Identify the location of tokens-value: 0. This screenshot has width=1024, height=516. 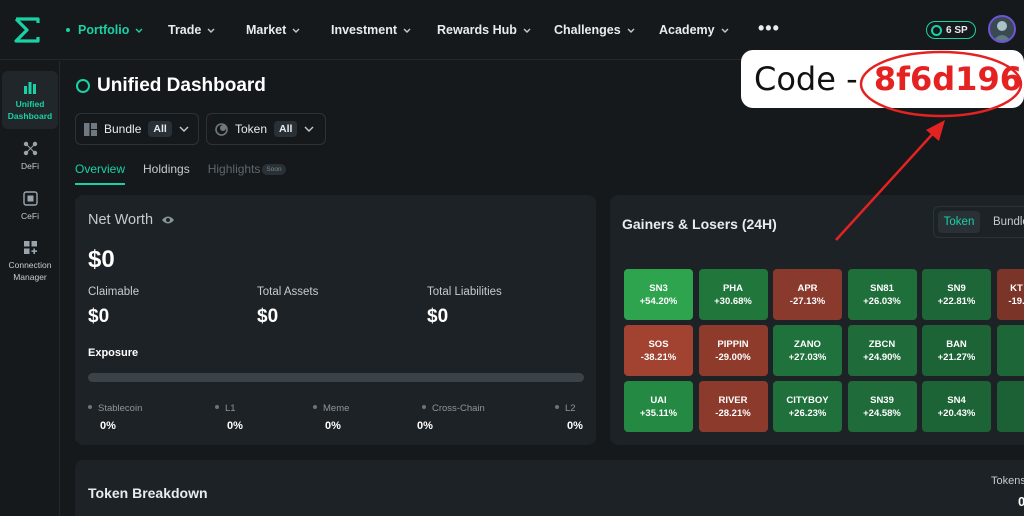
(1021, 501).